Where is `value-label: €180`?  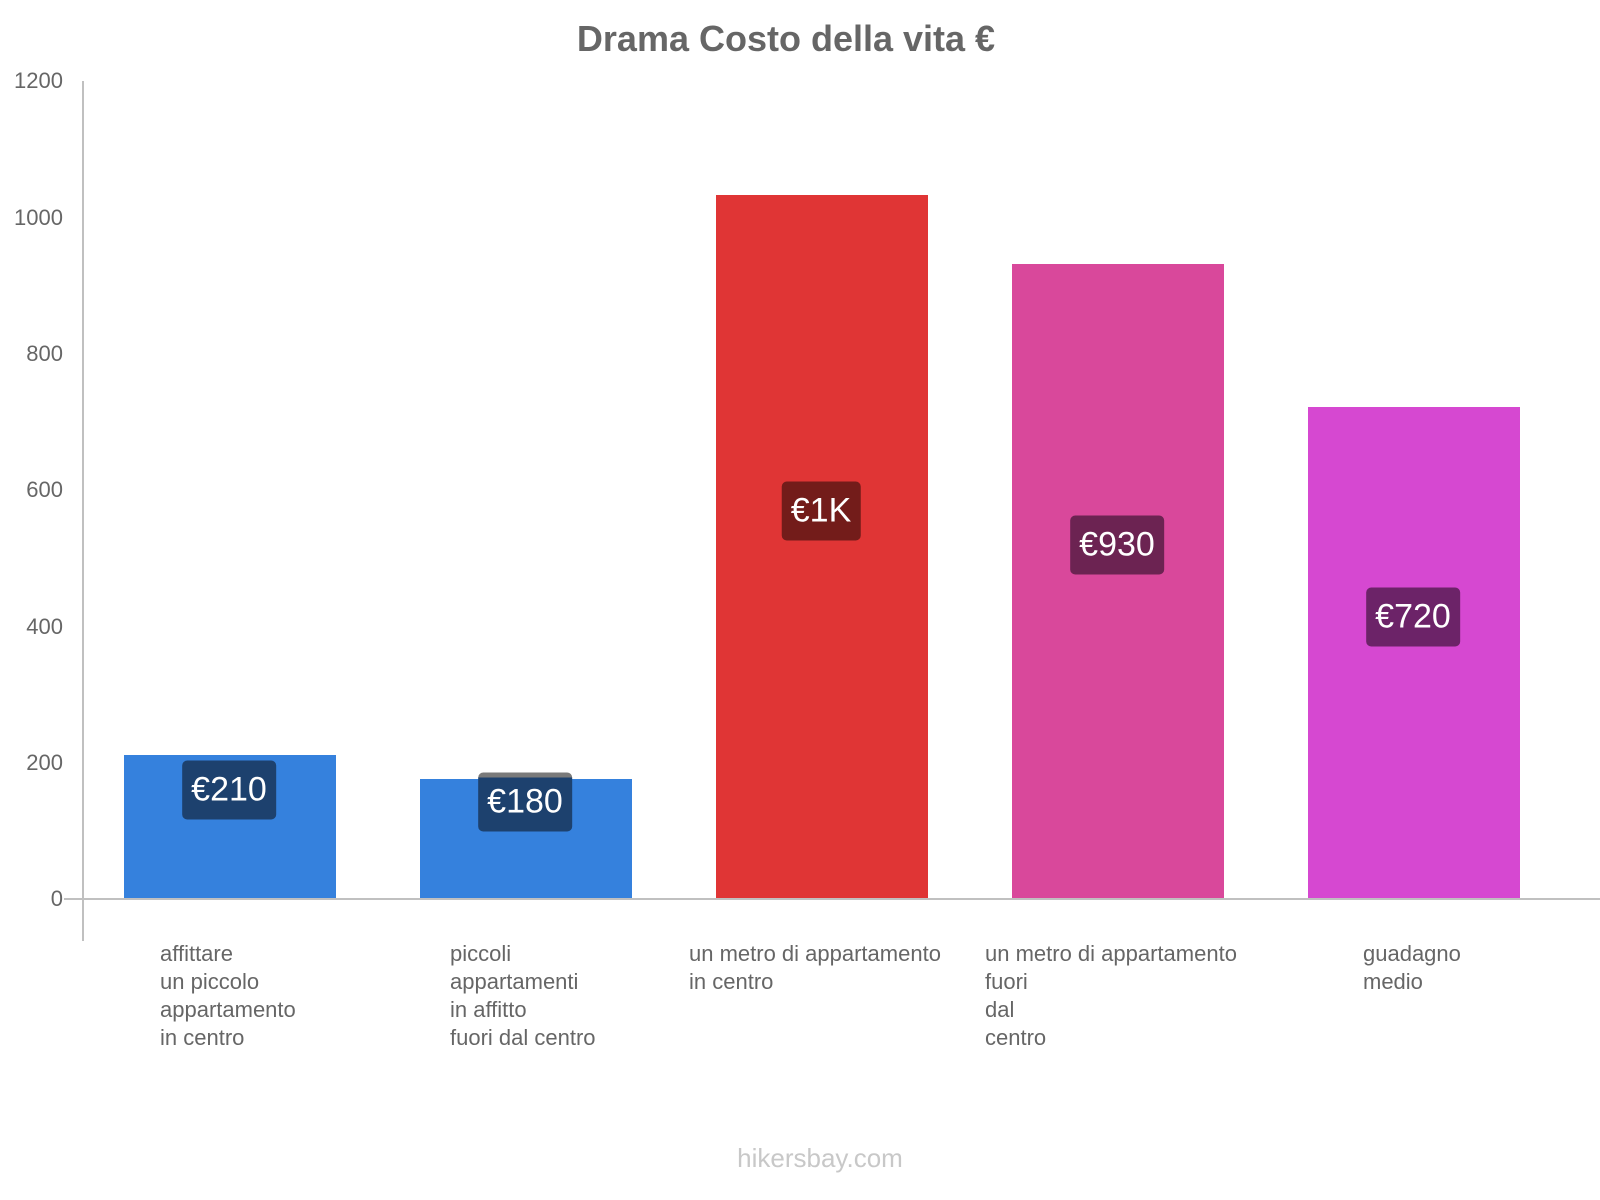
value-label: €180 is located at coordinates (525, 802).